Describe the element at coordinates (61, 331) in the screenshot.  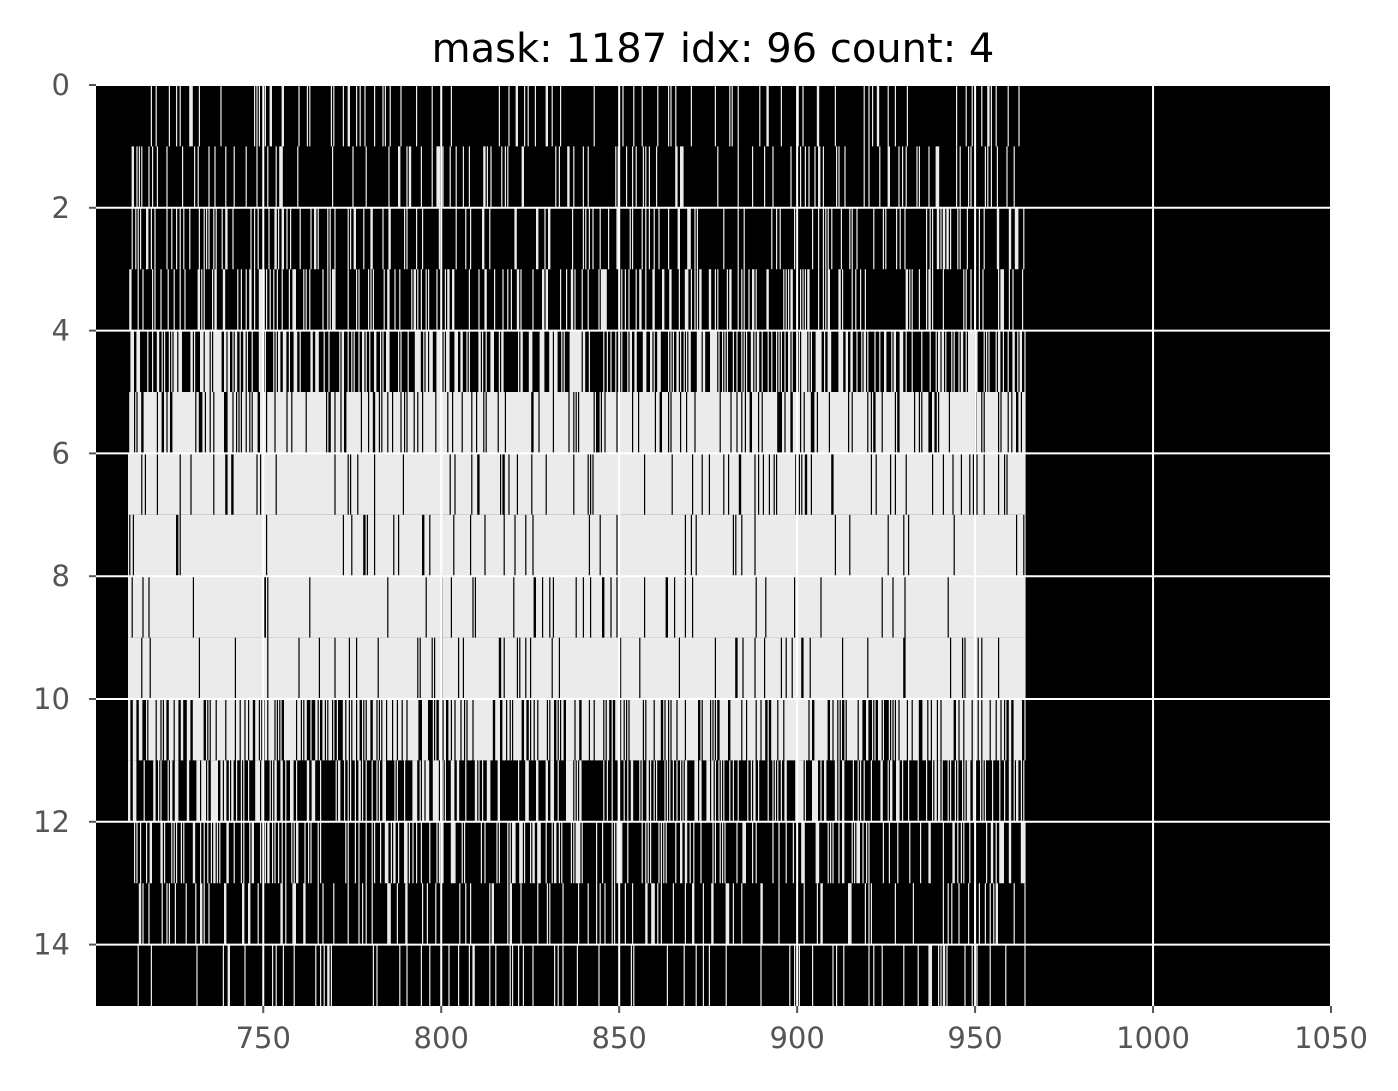
I see `y-tick-label: 4` at that location.